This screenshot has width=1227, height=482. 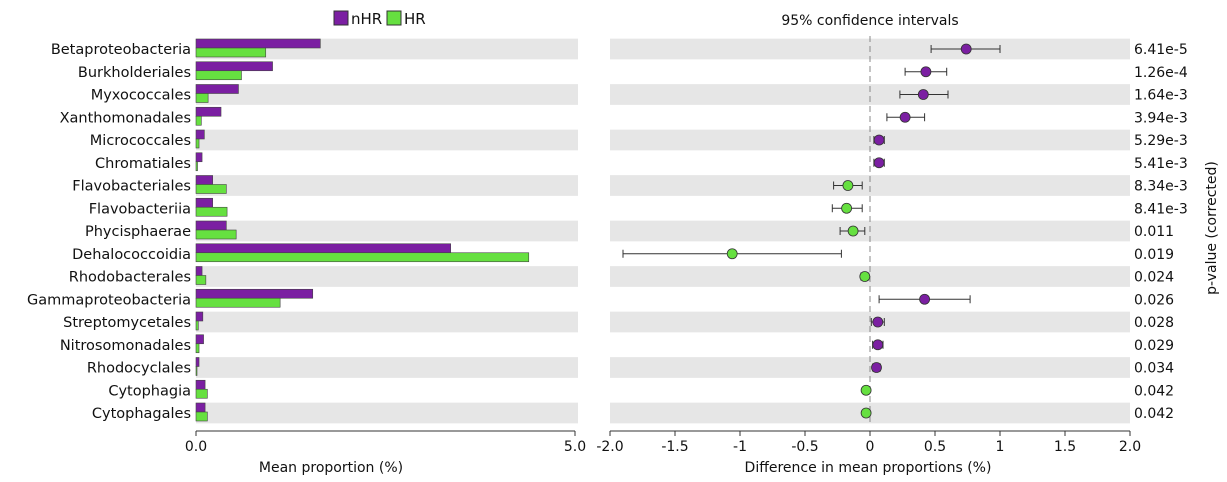 I want to click on legend: nHR HR, so click(x=379, y=19).